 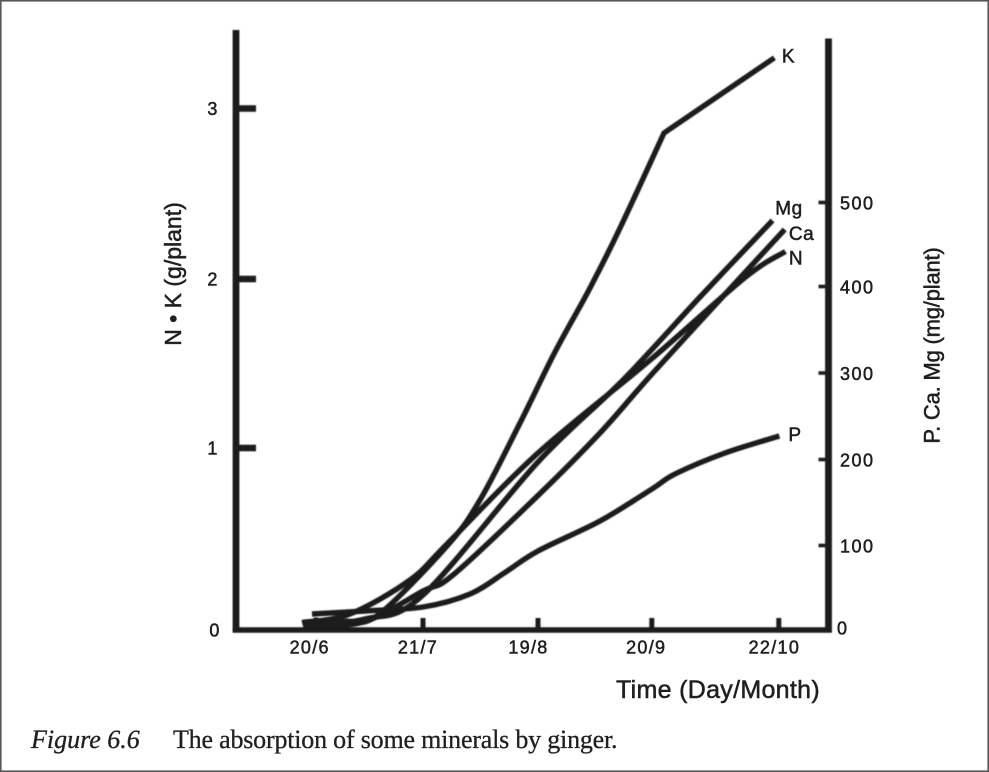 What do you see at coordinates (788, 209) in the screenshot?
I see `svg-text: Mg` at bounding box center [788, 209].